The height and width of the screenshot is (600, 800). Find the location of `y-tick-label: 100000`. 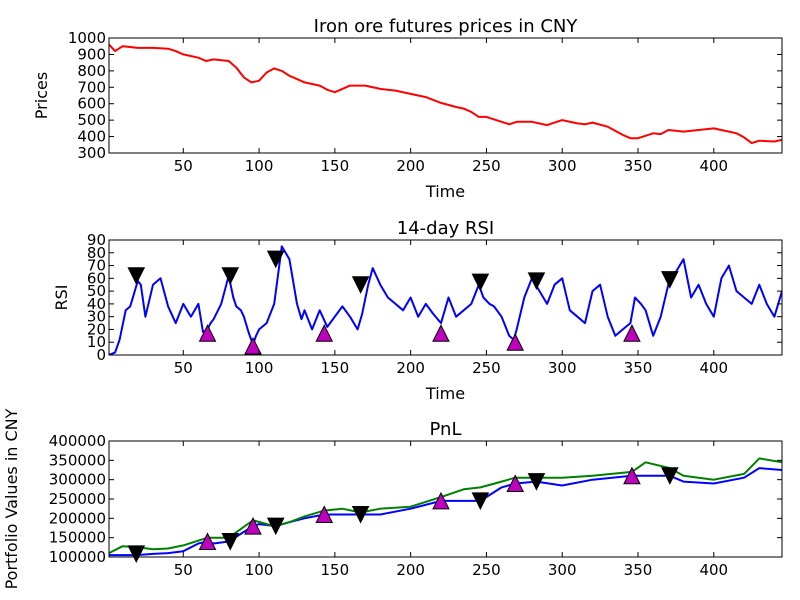

y-tick-label: 100000 is located at coordinates (77, 557).